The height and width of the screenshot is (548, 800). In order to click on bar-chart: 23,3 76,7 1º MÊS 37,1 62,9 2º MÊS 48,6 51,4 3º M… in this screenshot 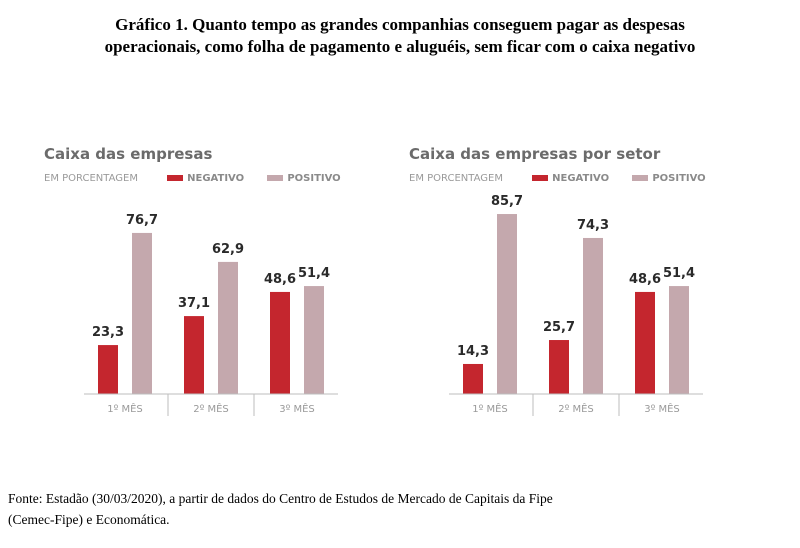, I will do `click(211, 314)`.